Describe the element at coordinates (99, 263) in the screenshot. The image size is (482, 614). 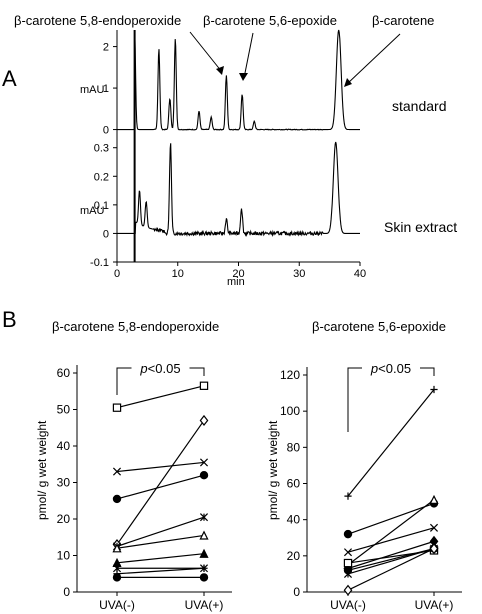
I see `y-tick-label: -0.1` at that location.